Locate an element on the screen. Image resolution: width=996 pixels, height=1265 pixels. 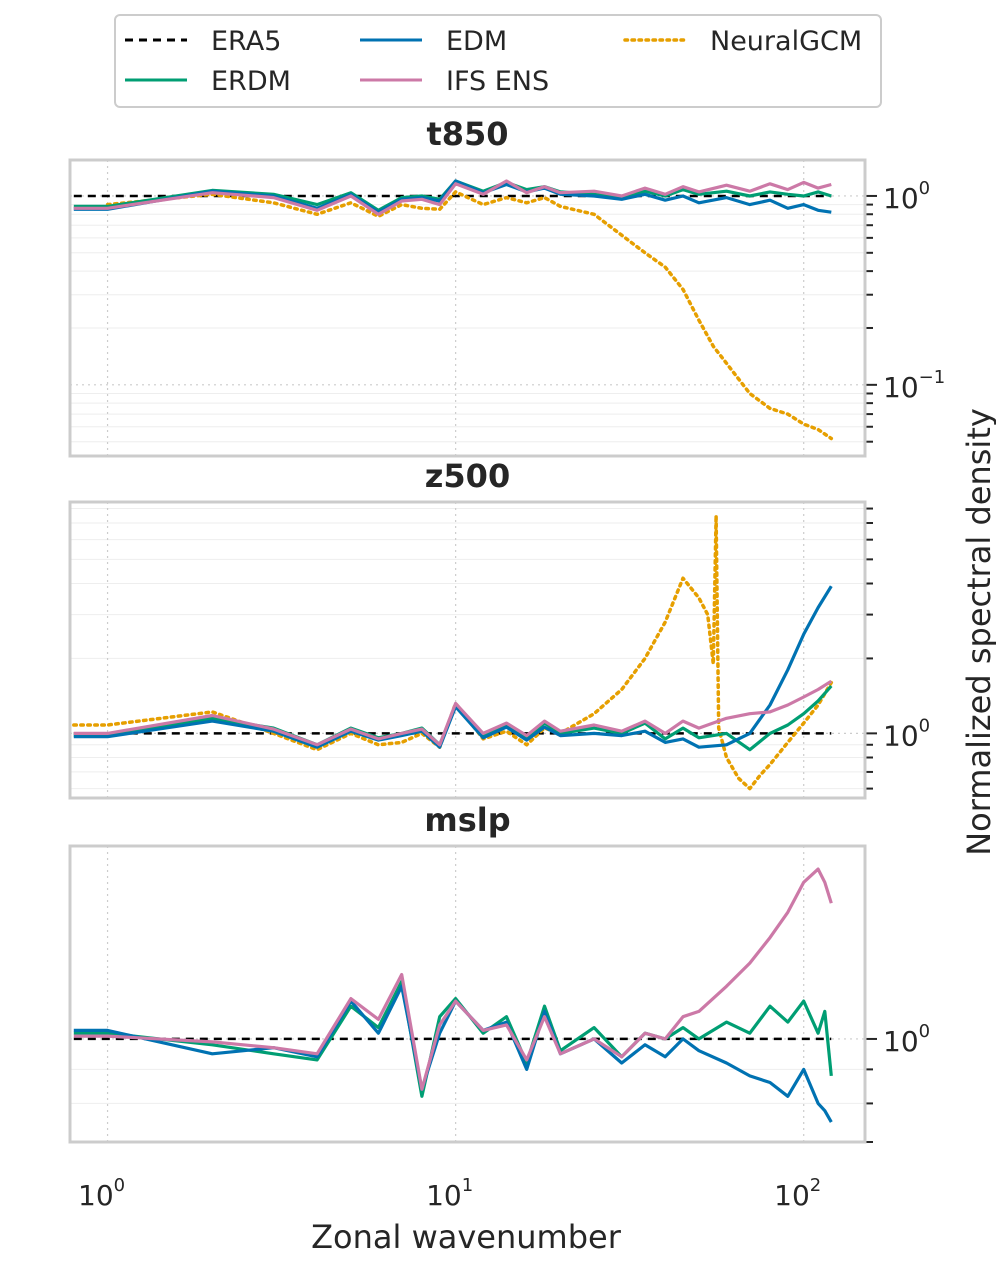
x-tick-label: 10¹ is located at coordinates (449, 1193).